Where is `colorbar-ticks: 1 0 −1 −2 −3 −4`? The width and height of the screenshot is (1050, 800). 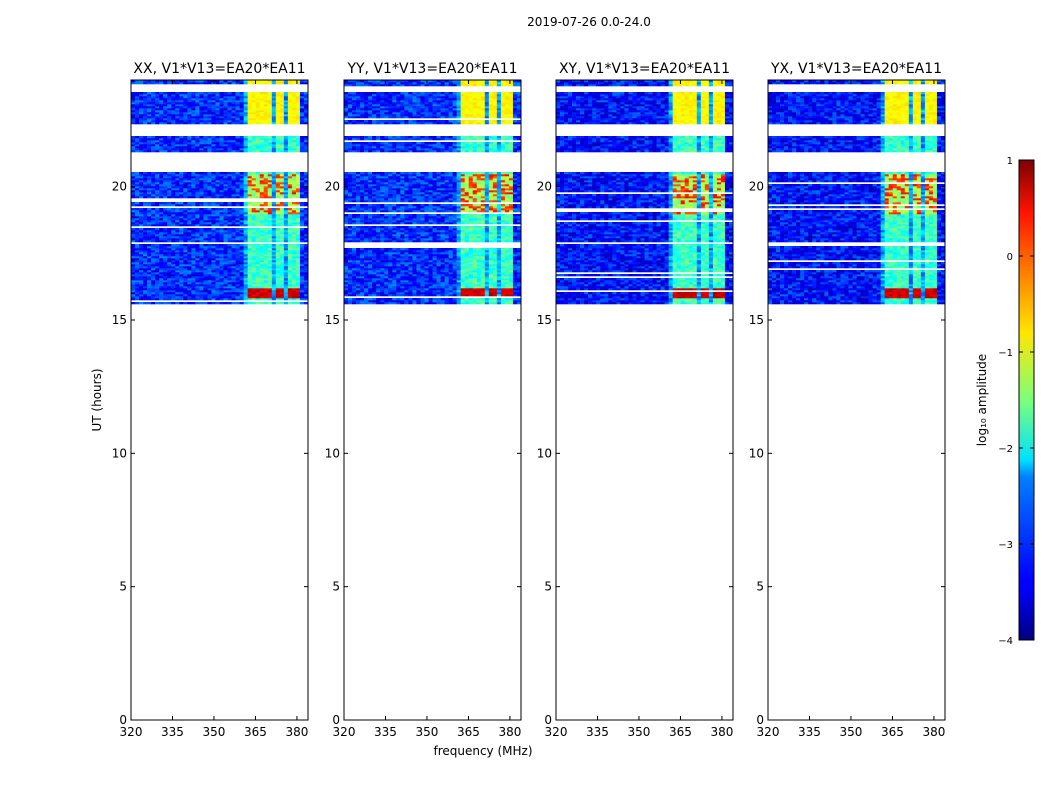
colorbar-ticks: 1 0 −1 −2 −3 −4 is located at coordinates (1016, 401).